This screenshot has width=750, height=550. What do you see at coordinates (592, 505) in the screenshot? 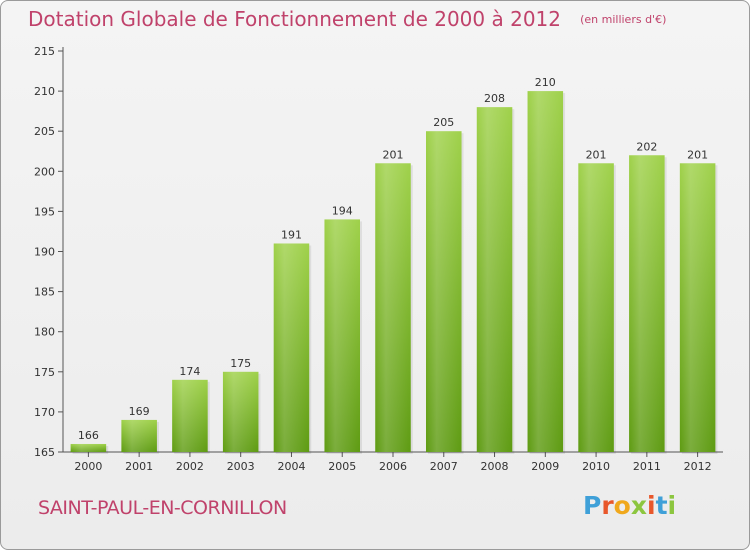
I see `logo-letter: P` at bounding box center [592, 505].